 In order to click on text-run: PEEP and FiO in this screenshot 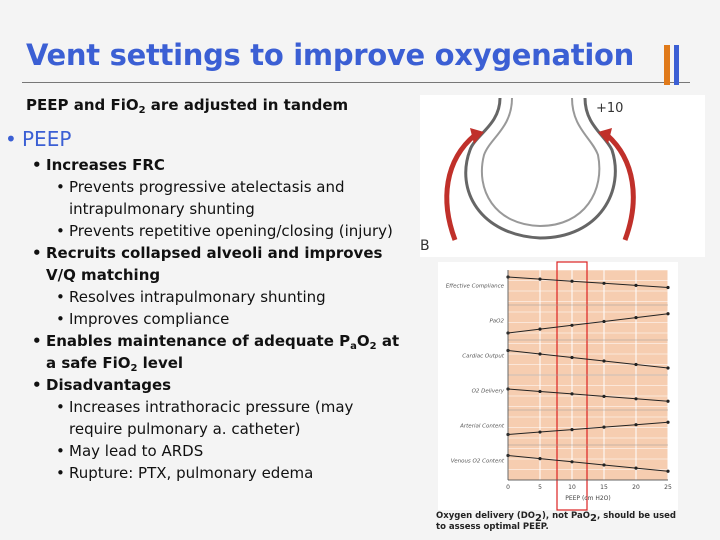, I will do `click(82, 105)`.